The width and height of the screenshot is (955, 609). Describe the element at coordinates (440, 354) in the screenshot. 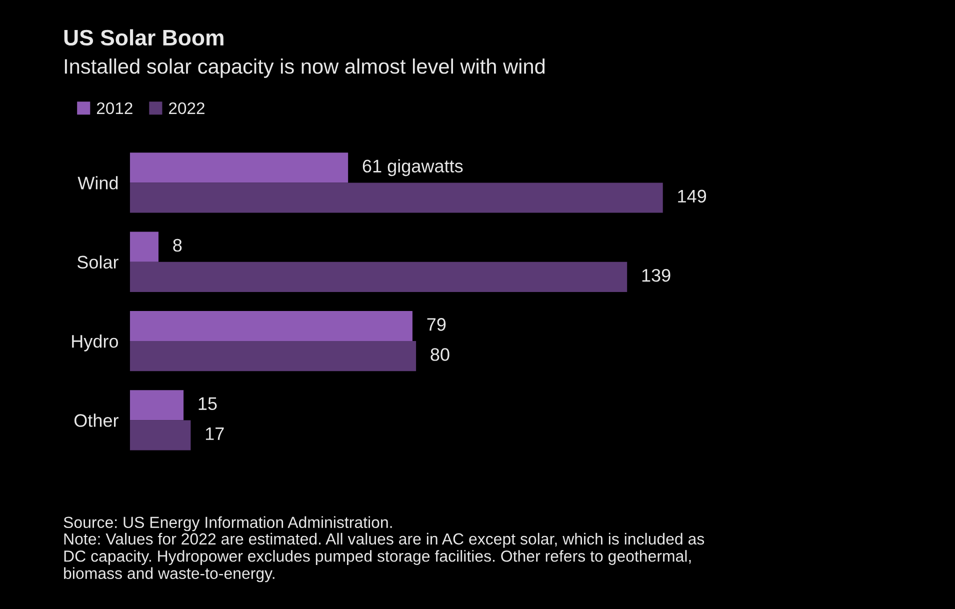

I see `data-label: 80` at that location.